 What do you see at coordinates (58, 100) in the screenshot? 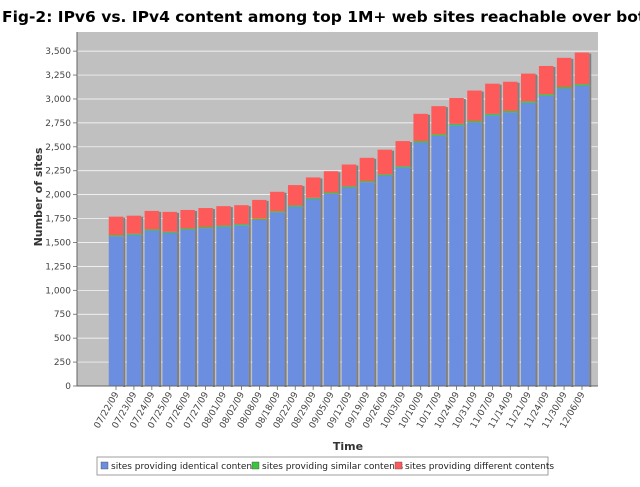
I see `y-tick-label: 3,000` at bounding box center [58, 100].